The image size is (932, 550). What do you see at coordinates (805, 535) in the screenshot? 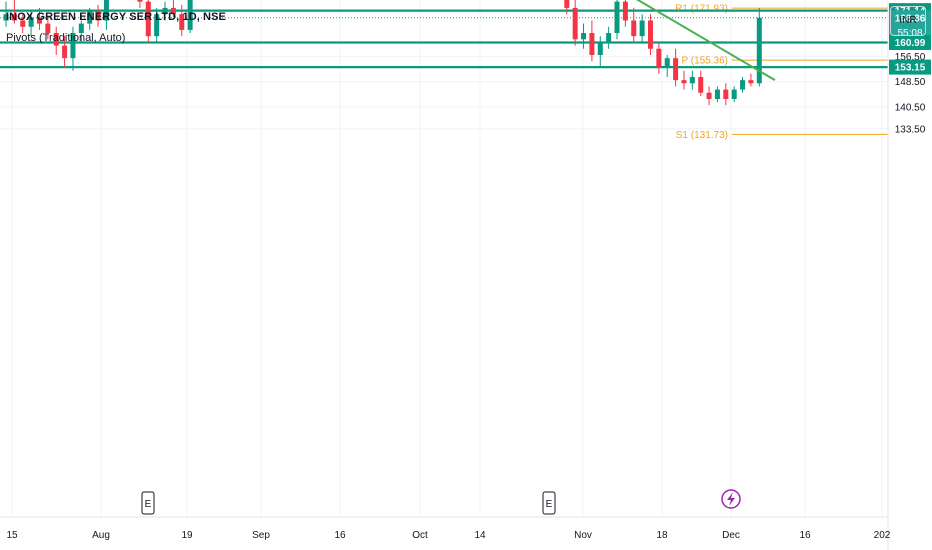
I see `time-tick-label: 16` at bounding box center [805, 535].